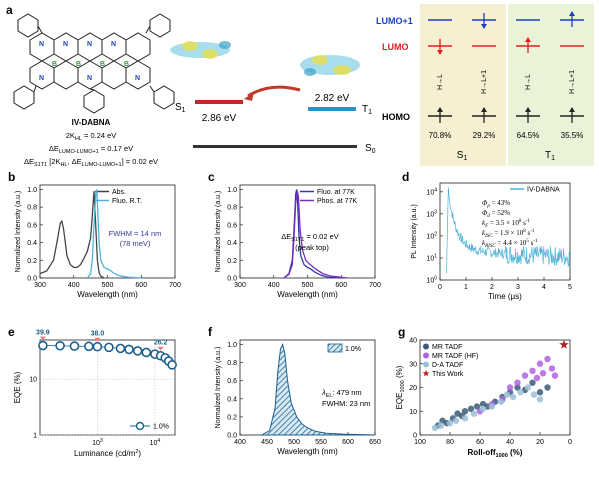  I want to click on annotation-mev: (78 meV), so click(135, 243).